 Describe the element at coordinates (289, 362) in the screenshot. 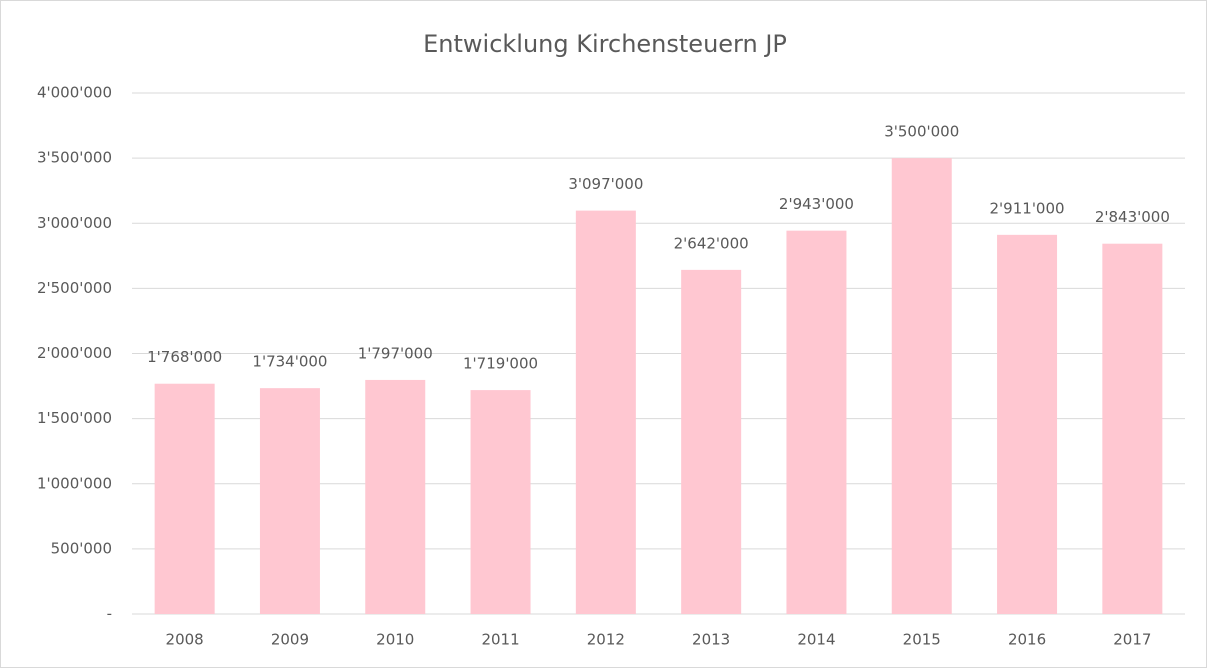

I see `data-label: 1'734'000` at that location.